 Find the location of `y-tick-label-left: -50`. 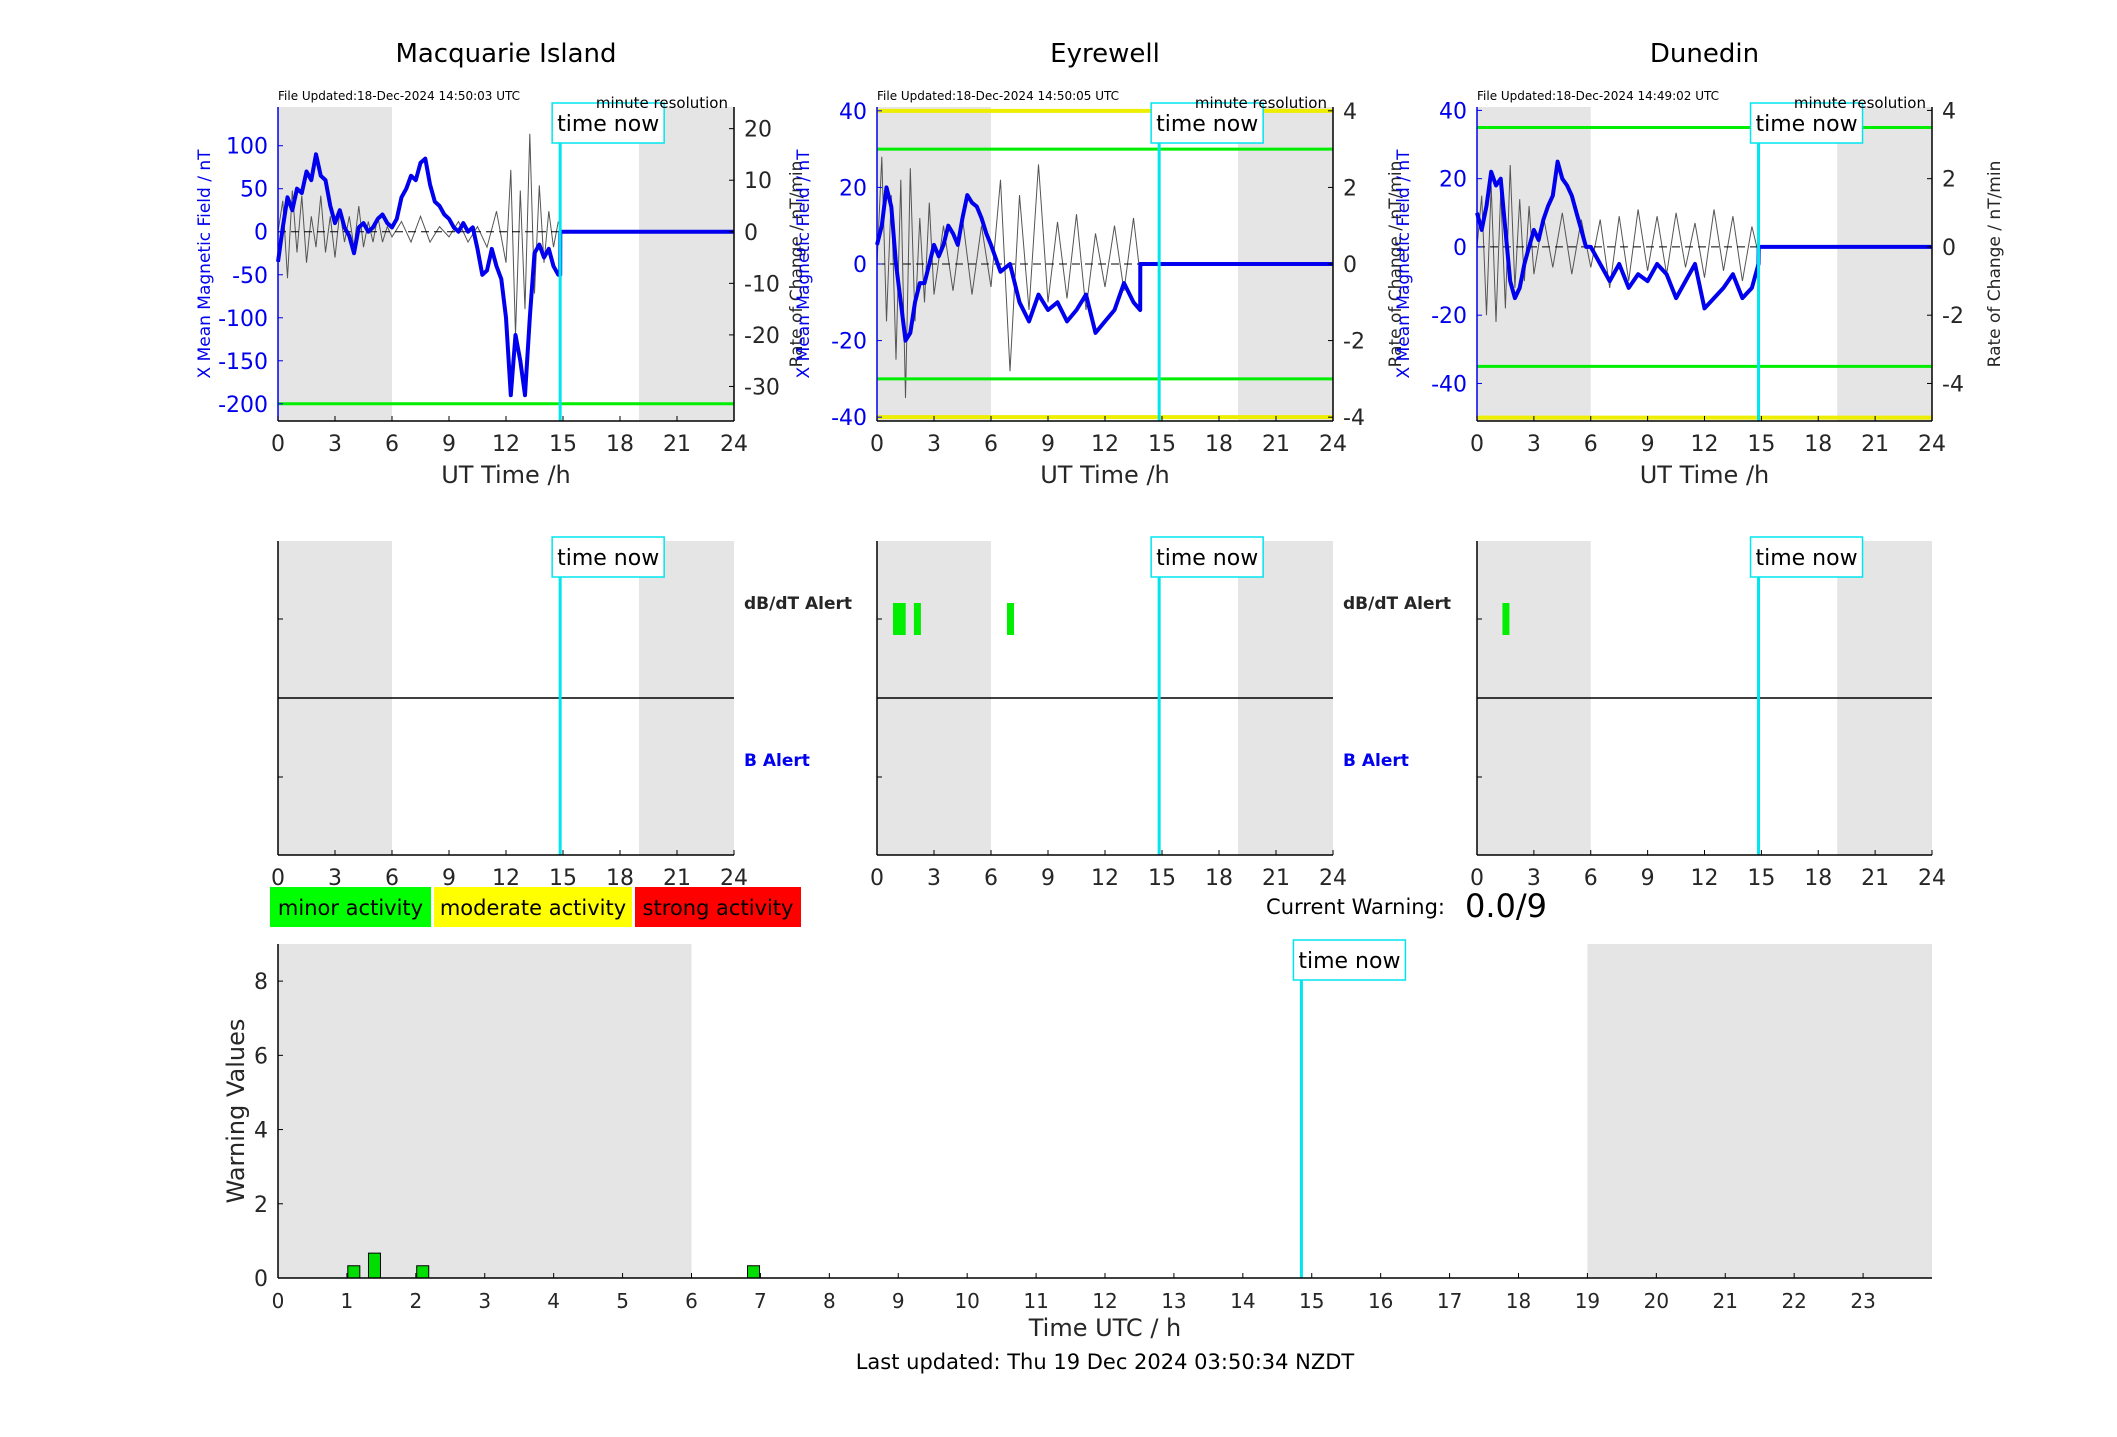

y-tick-label-left: -50 is located at coordinates (250, 276).